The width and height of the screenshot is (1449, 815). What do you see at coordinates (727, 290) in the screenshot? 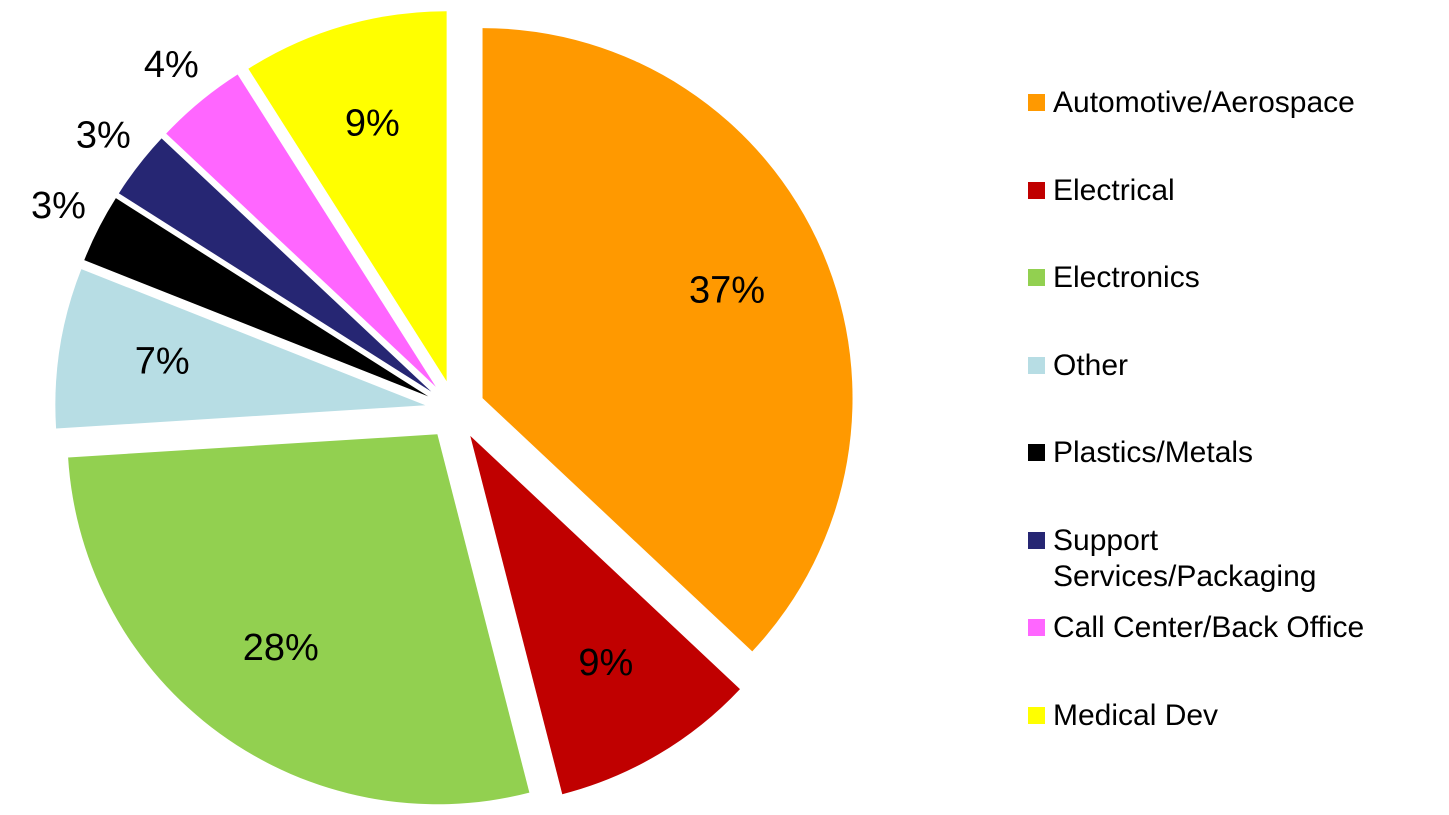
I see `data-label: 37%` at bounding box center [727, 290].